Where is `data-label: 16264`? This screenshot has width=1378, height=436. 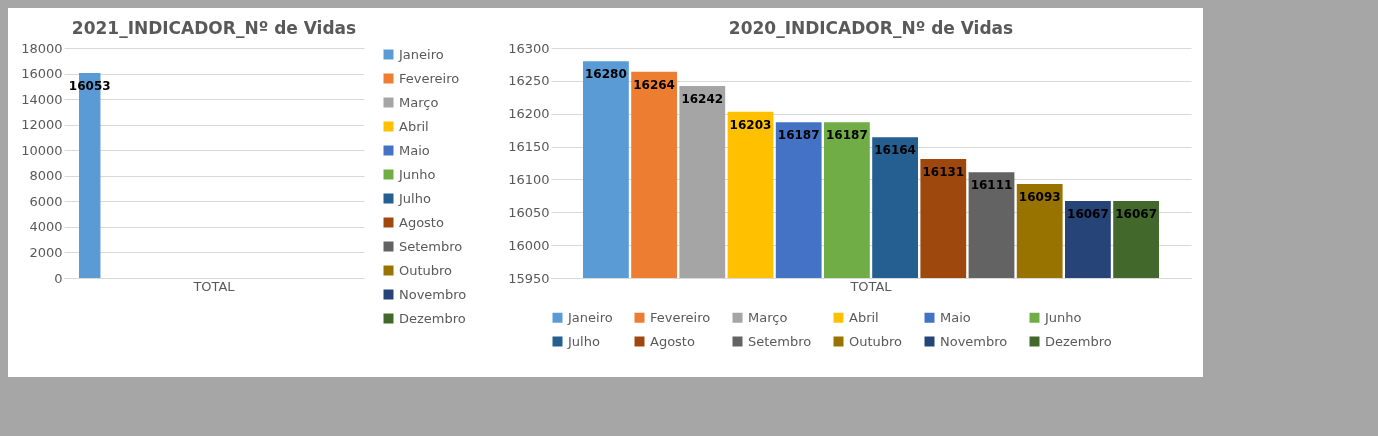
data-label: 16264 is located at coordinates (654, 84).